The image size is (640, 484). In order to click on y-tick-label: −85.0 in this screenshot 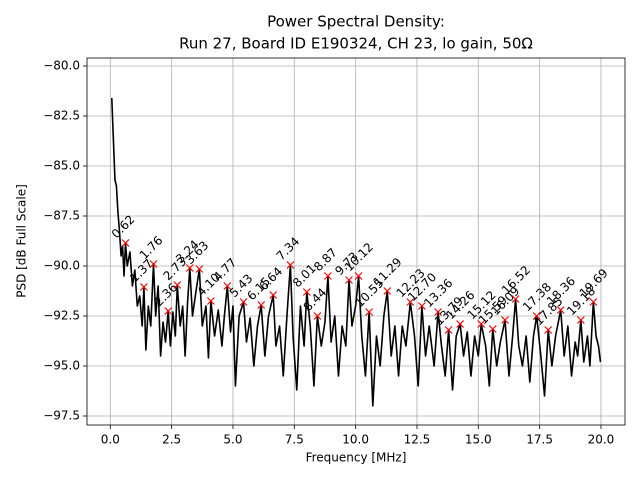, I will do `click(61, 166)`.